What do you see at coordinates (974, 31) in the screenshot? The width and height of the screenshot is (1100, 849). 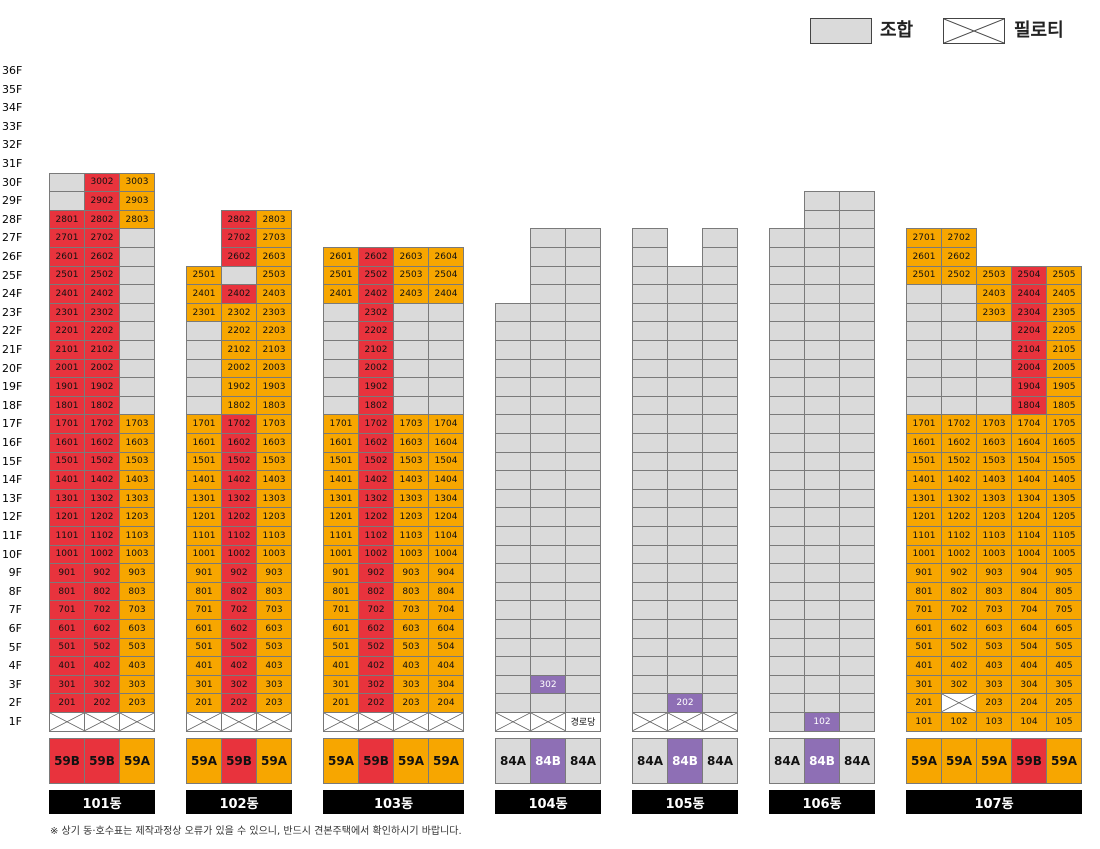 I see `legend-pilotis-swatch` at bounding box center [974, 31].